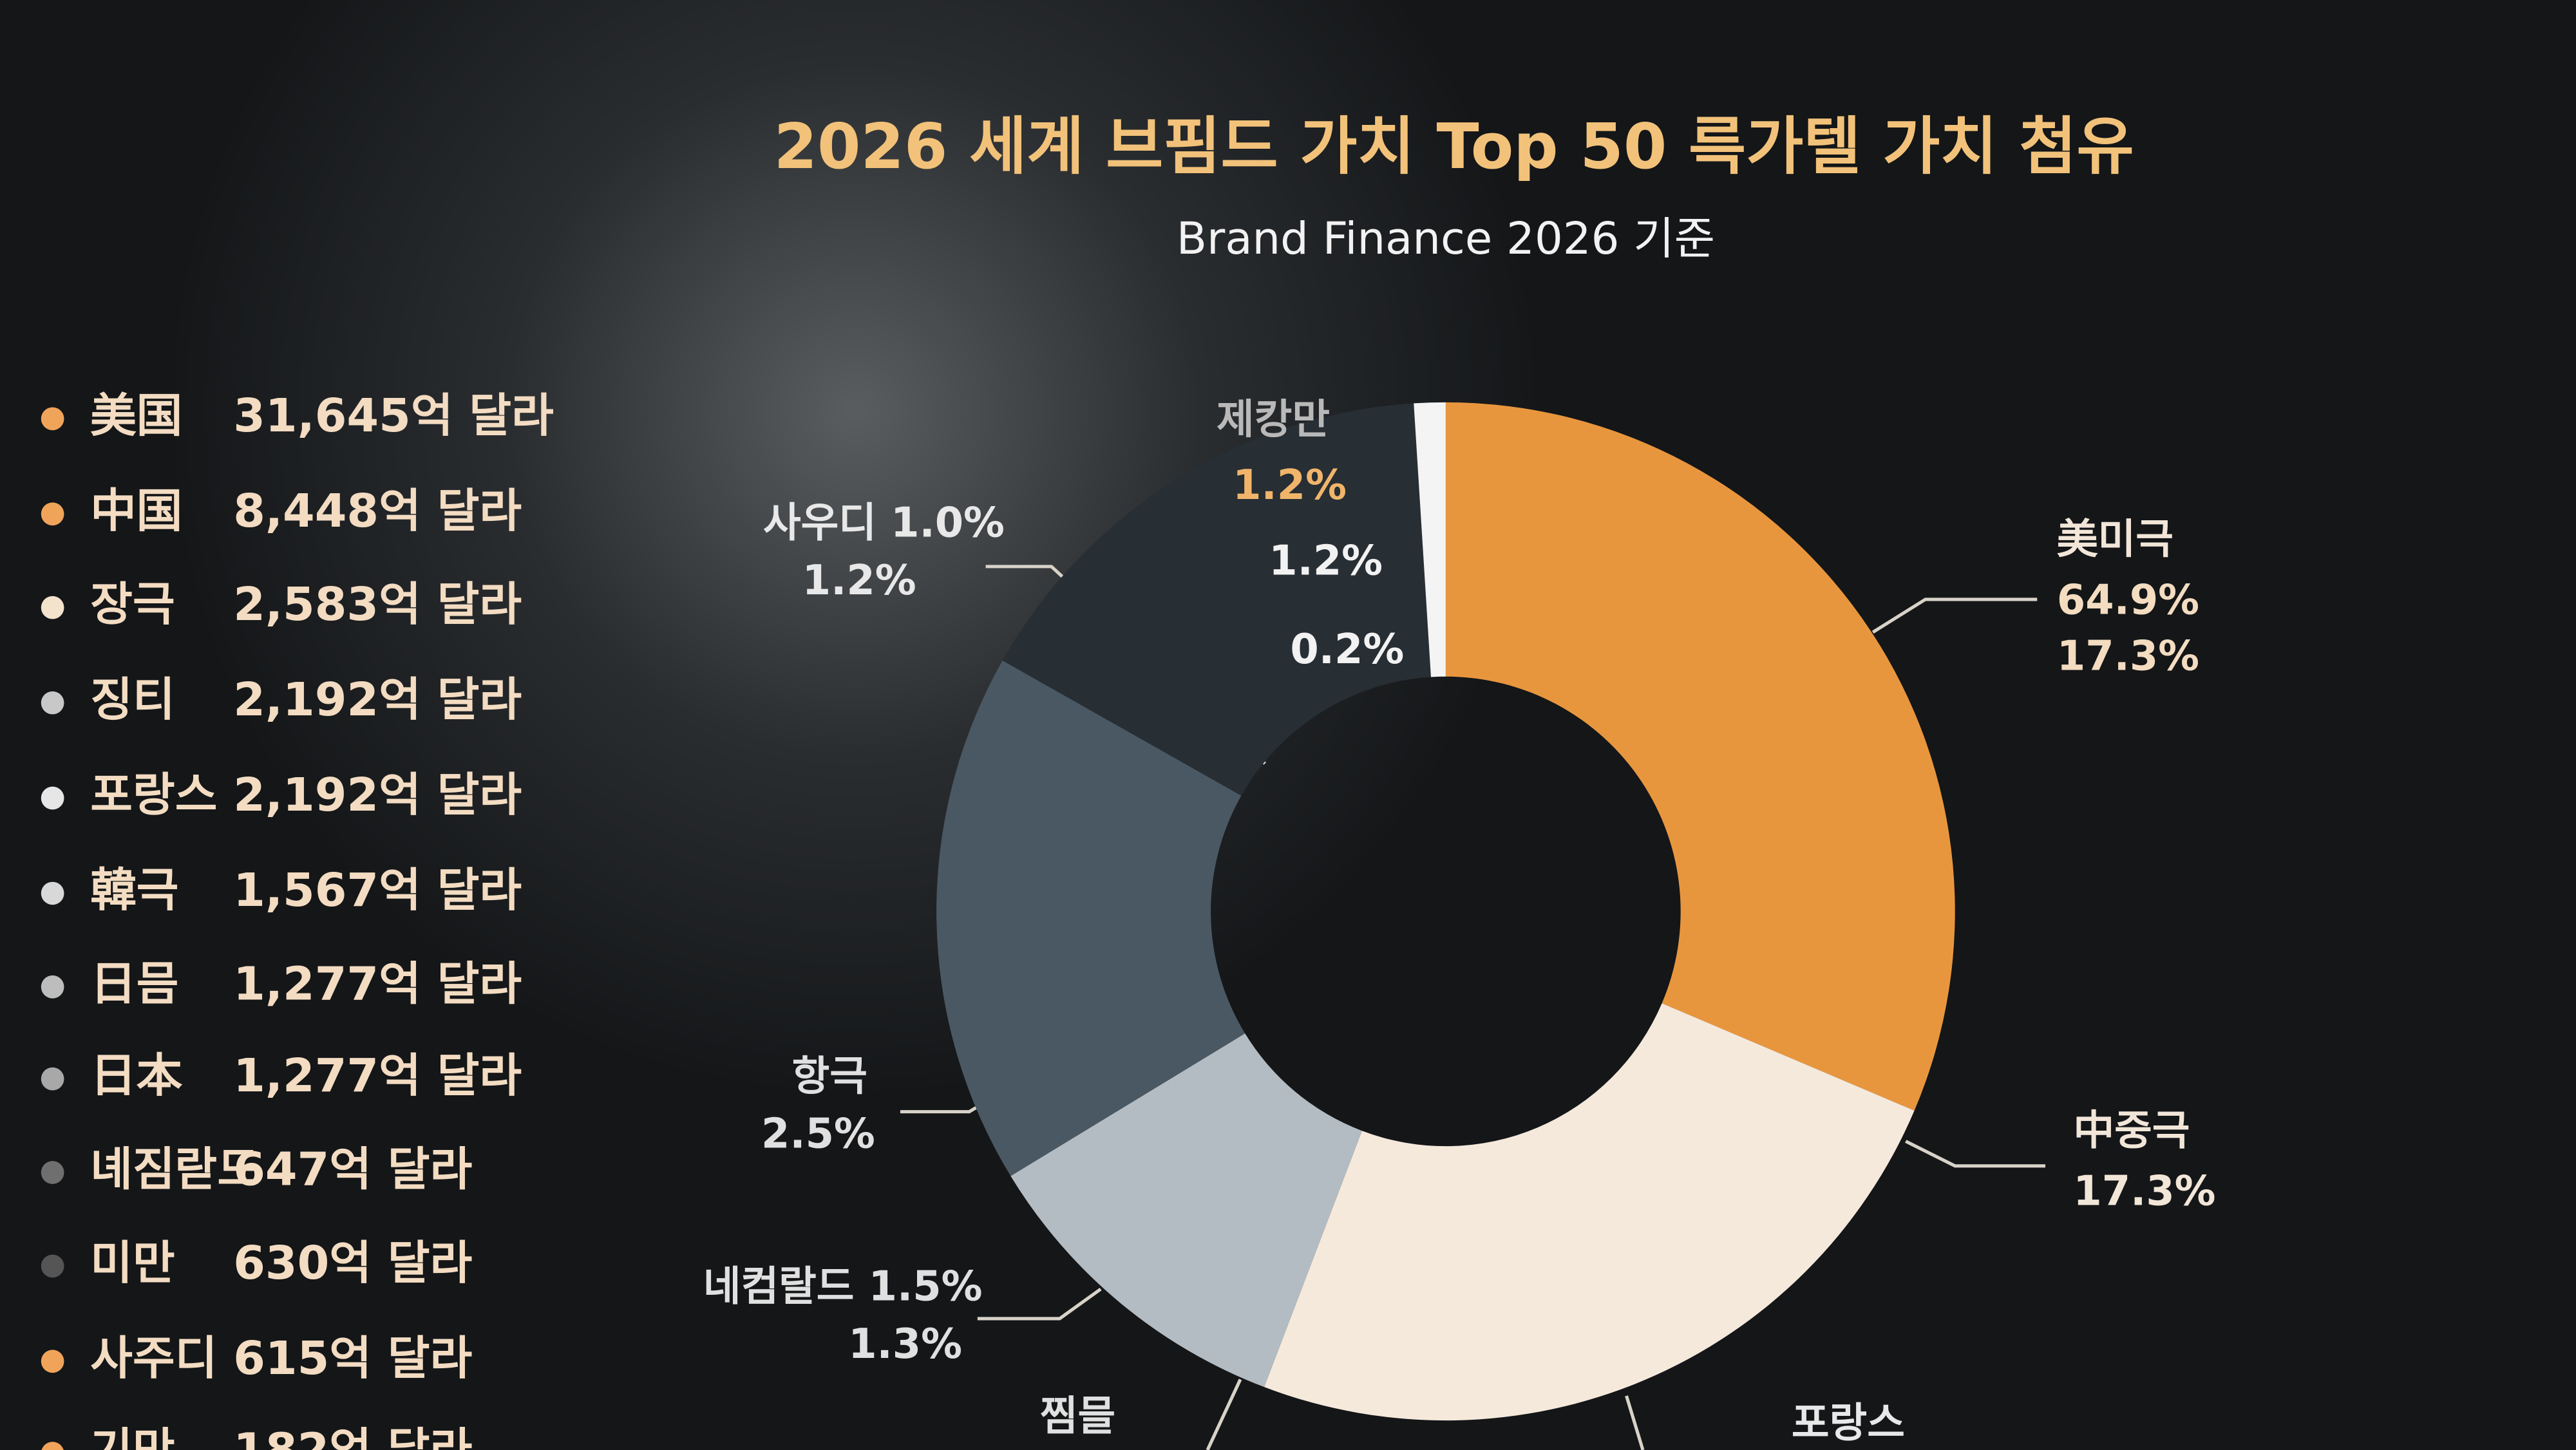  Describe the element at coordinates (352, 1437) in the screenshot. I see `legend-value: 182억 달라` at that location.